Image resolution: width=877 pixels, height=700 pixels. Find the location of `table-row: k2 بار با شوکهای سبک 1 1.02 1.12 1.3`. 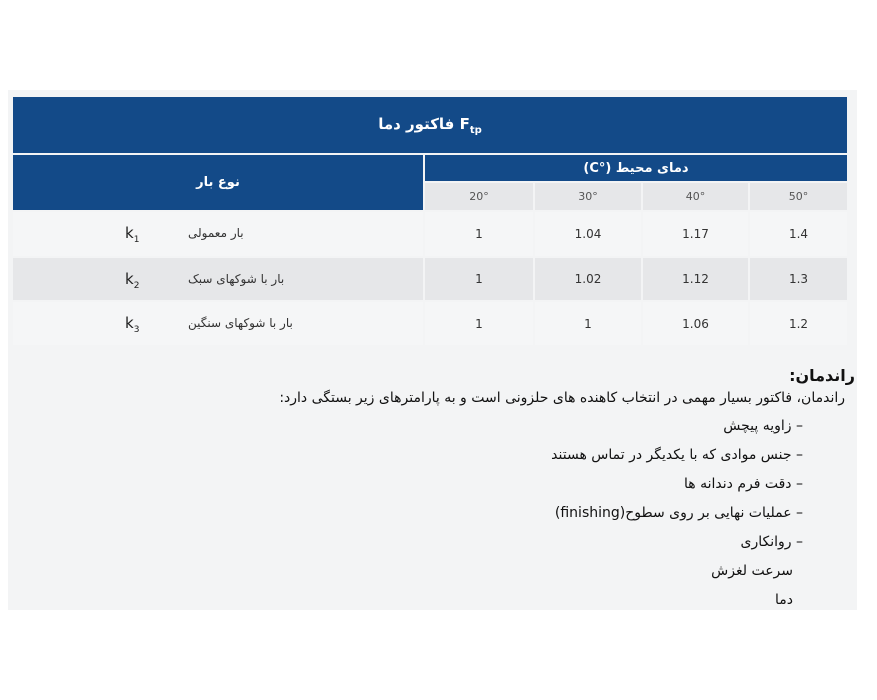

table-row: k2 بار با شوکهای سبک 1 1.02 1.12 1.3 is located at coordinates (430, 279).